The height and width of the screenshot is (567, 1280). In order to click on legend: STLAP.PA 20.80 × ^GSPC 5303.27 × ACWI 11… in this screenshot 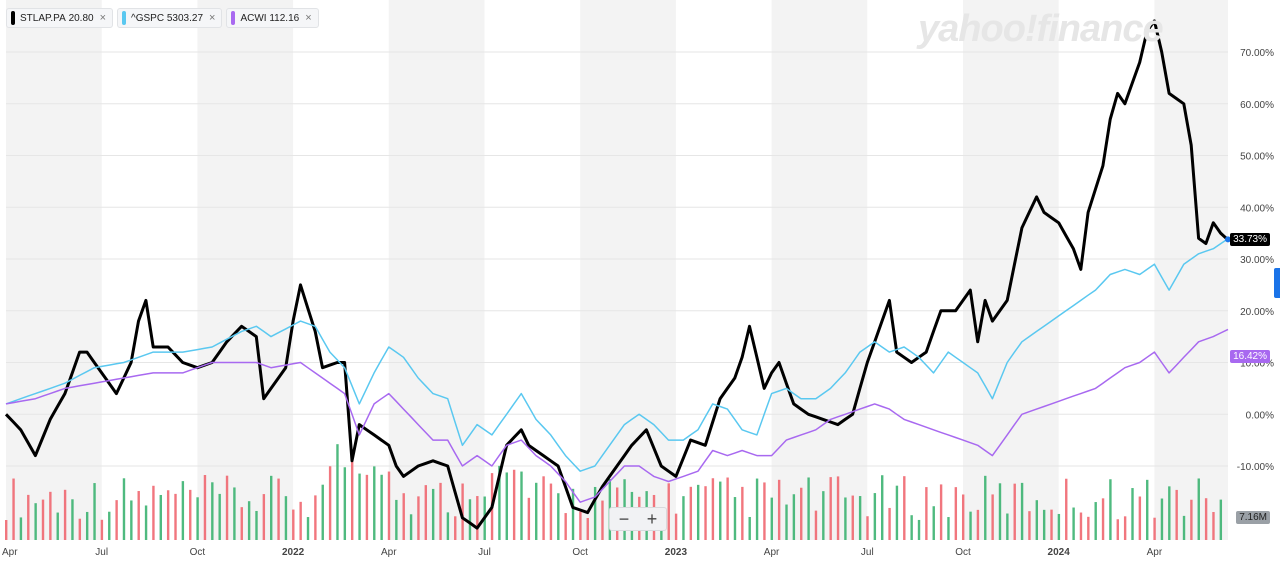, I will do `click(162, 18)`.